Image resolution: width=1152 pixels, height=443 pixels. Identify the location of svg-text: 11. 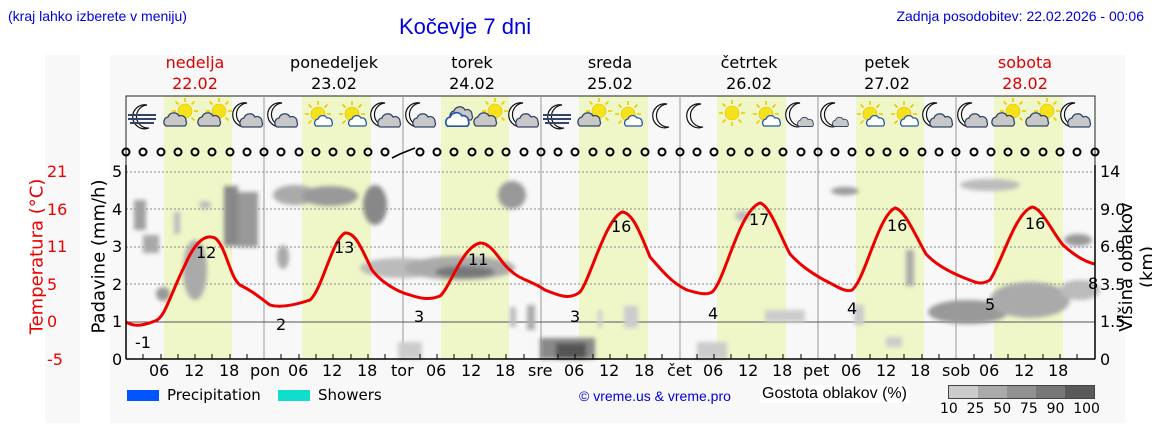
(478, 259).